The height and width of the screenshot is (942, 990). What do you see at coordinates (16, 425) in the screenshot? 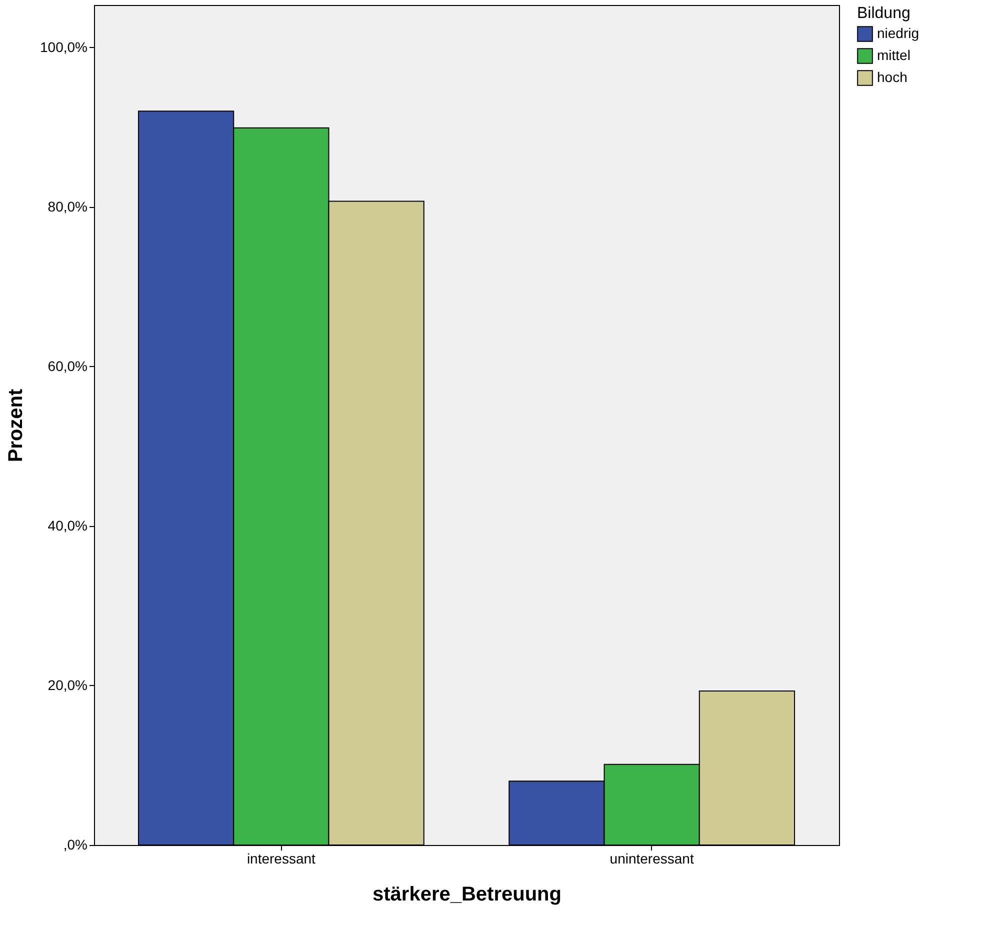
I see `y-axis-title: Prozent` at bounding box center [16, 425].